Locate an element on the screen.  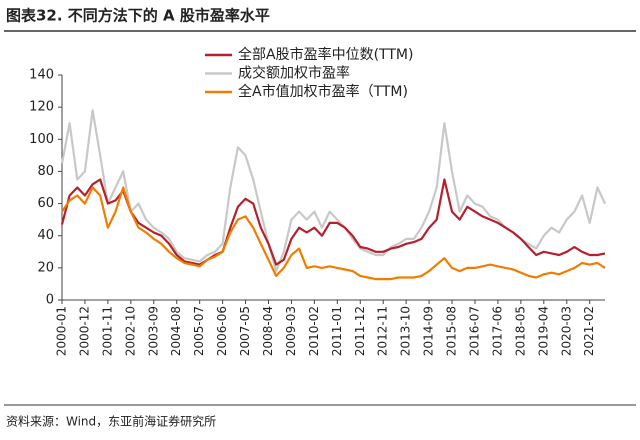
x-tick-label: 2001-11 is located at coordinates (107, 331).